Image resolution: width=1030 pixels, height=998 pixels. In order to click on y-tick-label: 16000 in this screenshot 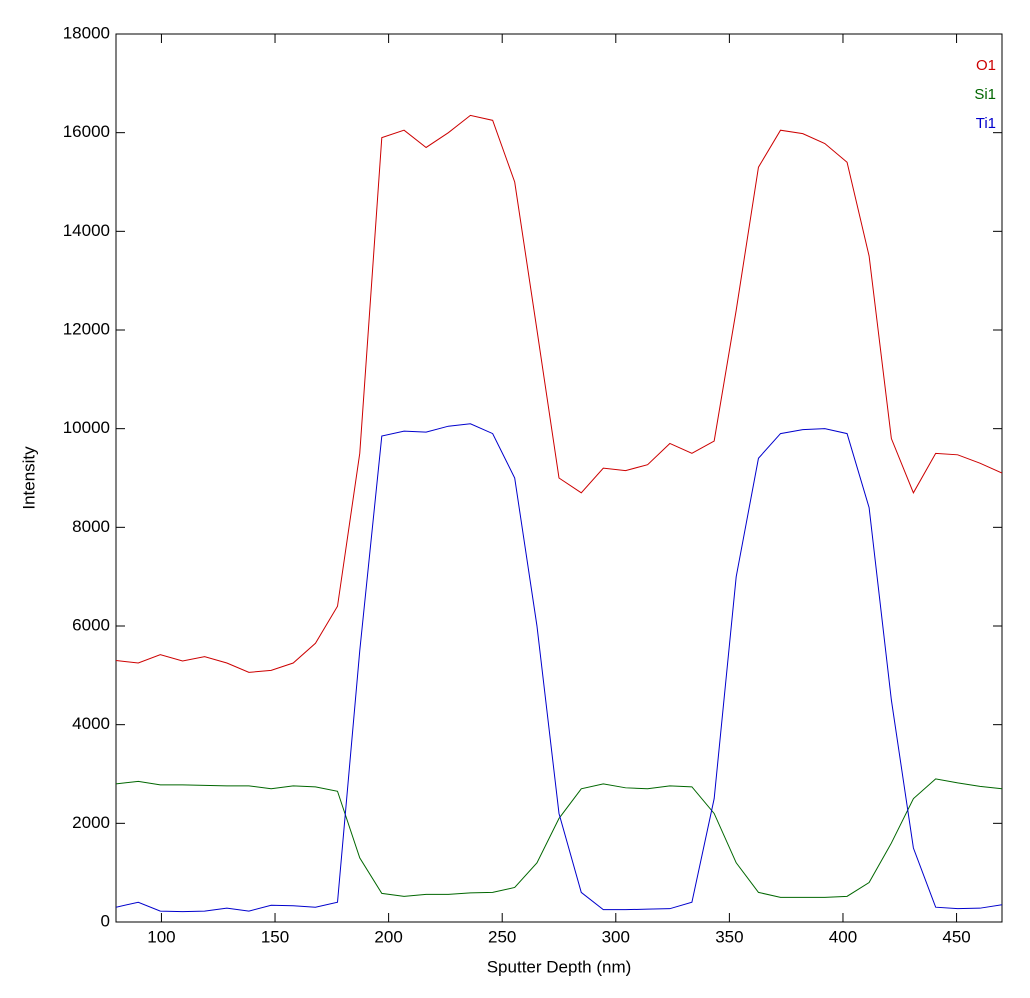, I will do `click(86, 131)`.